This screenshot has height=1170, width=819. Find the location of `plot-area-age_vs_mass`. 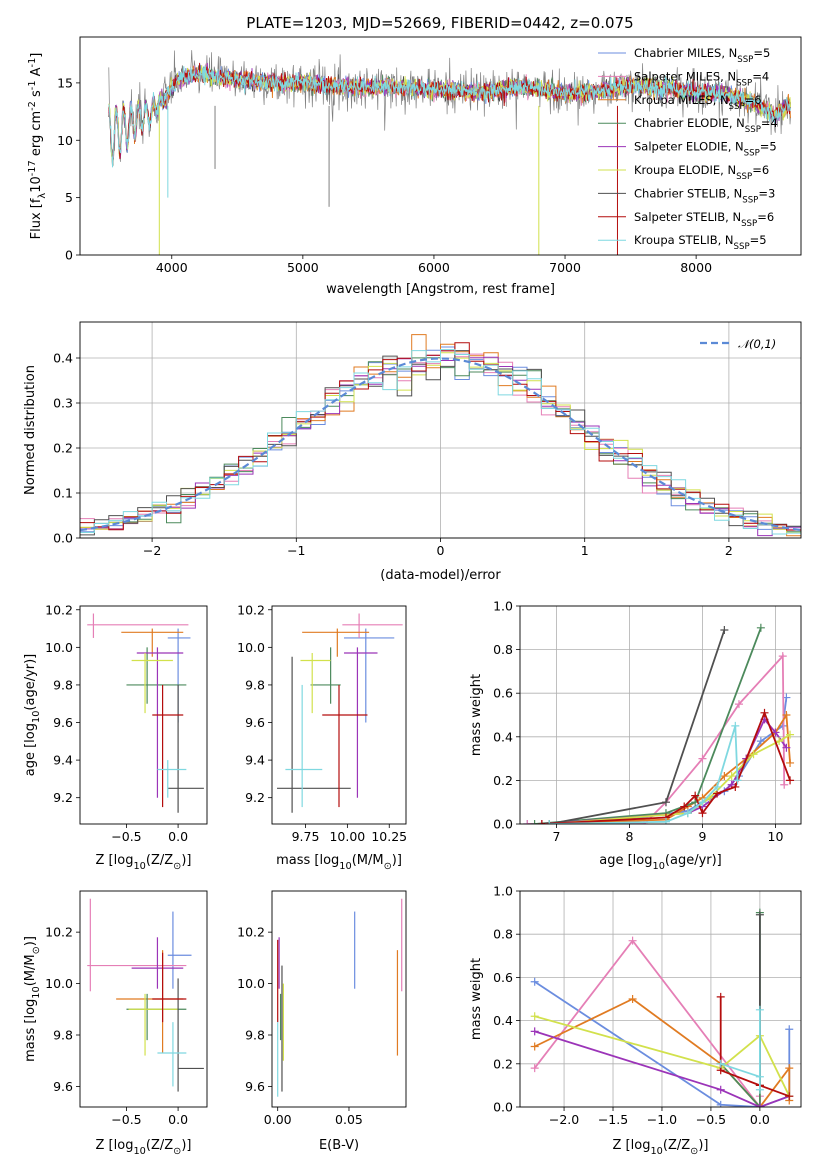

plot-area-age_vs_mass is located at coordinates (340, 713).